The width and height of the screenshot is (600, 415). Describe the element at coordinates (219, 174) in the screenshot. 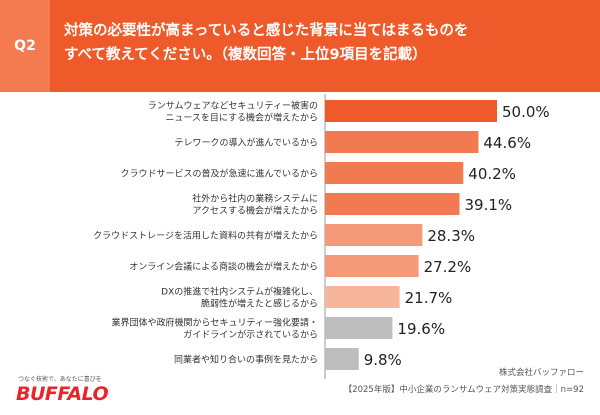

I see `category-label-3-line-1: クラウドサービスの普及が急速に進んでいるから` at that location.